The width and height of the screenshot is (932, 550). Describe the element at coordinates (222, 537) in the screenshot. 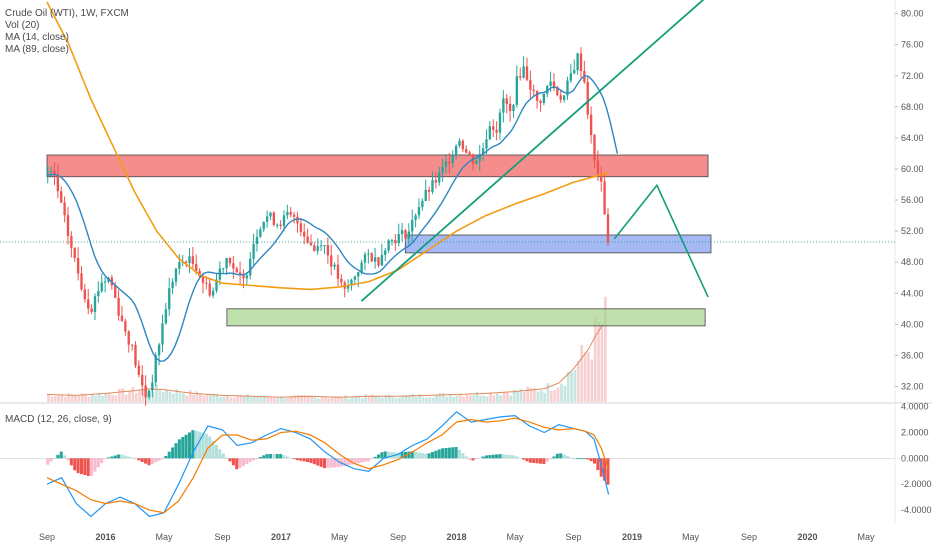

I see `time-tick-label: Sep` at that location.